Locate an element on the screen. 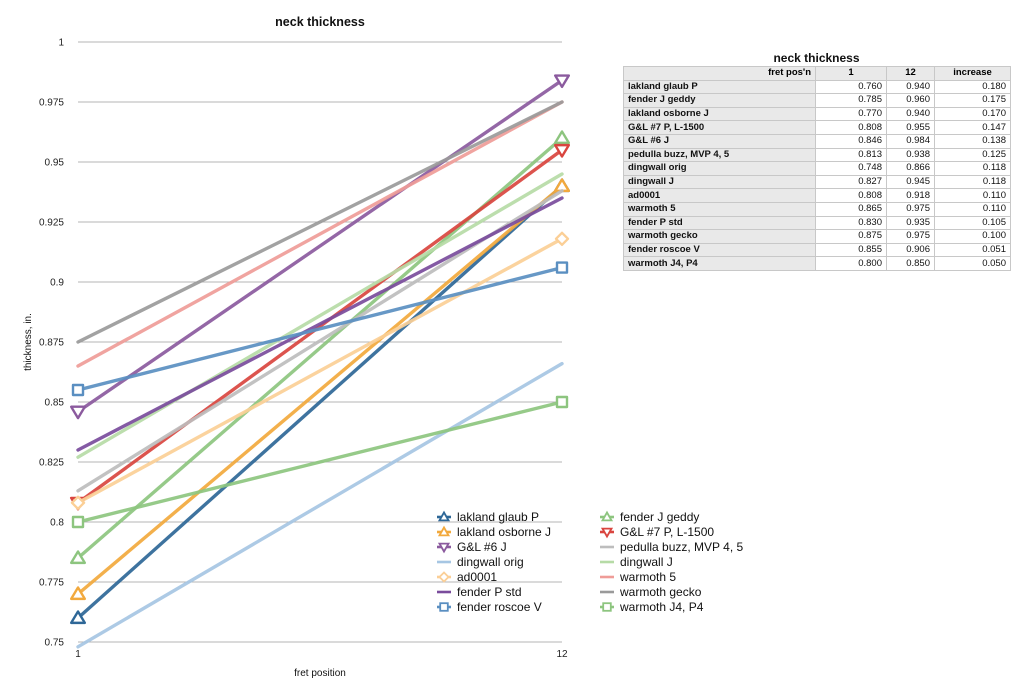 The height and width of the screenshot is (693, 1027). legend-label: dingwall orig is located at coordinates (490, 562).